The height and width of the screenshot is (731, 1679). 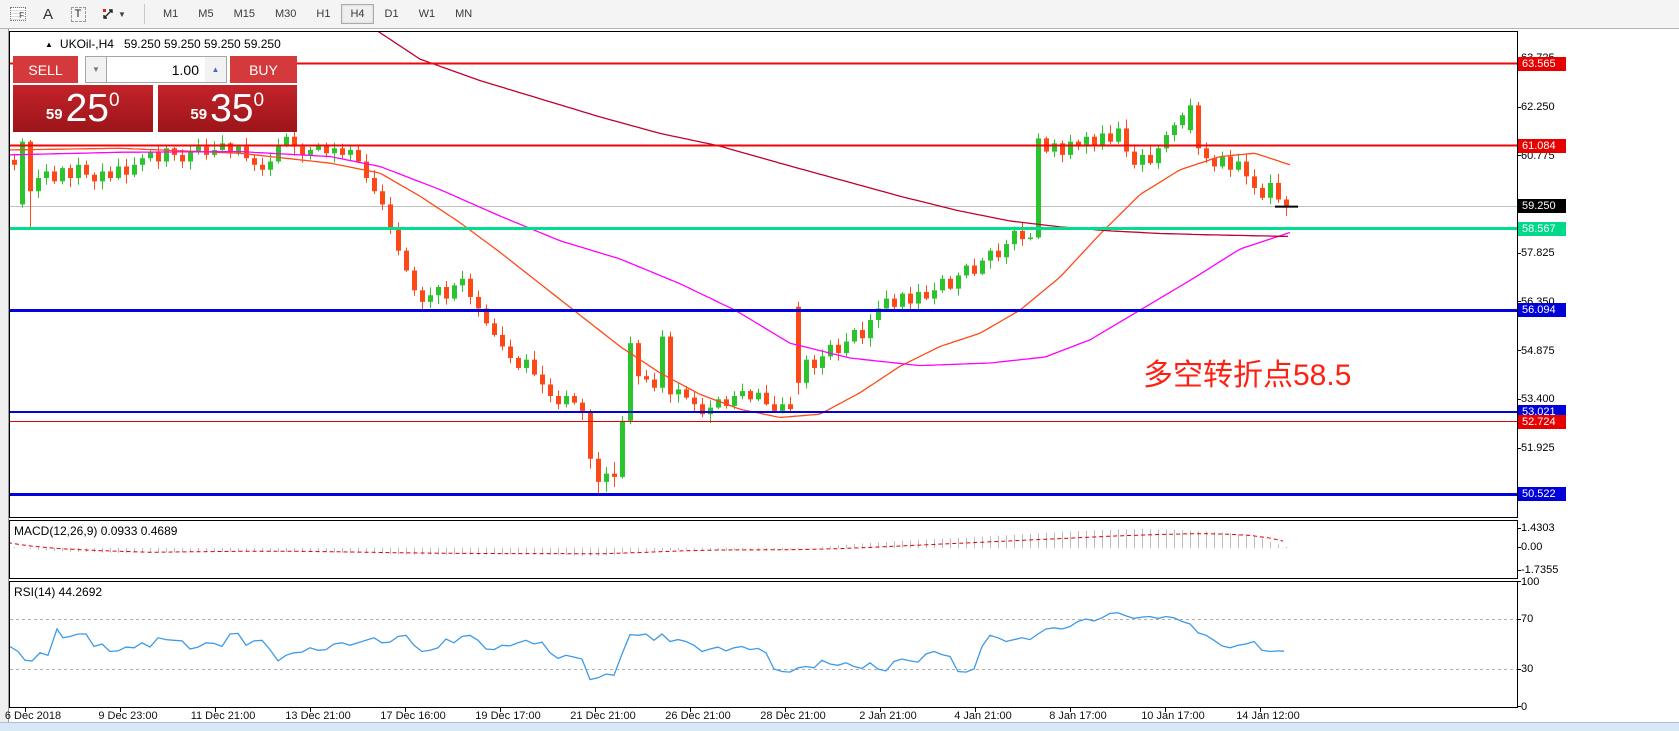 What do you see at coordinates (199, 114) in the screenshot?
I see `buy-price-prefix: 59` at bounding box center [199, 114].